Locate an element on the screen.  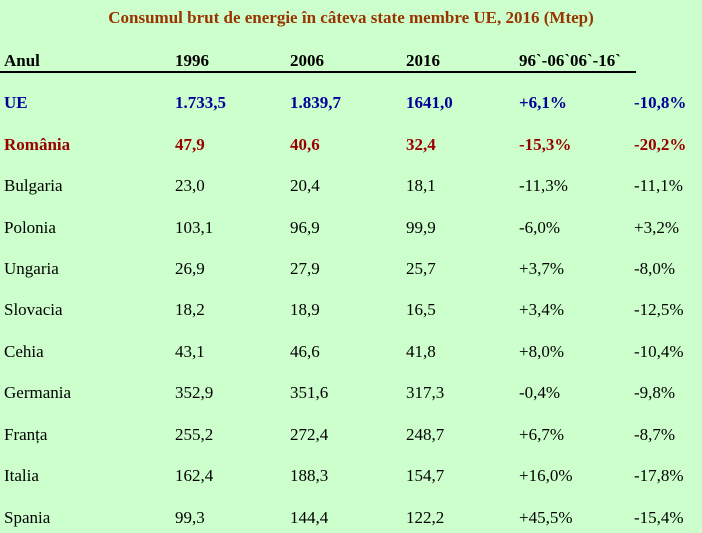
change-96-06: +8,0% is located at coordinates (541, 351).